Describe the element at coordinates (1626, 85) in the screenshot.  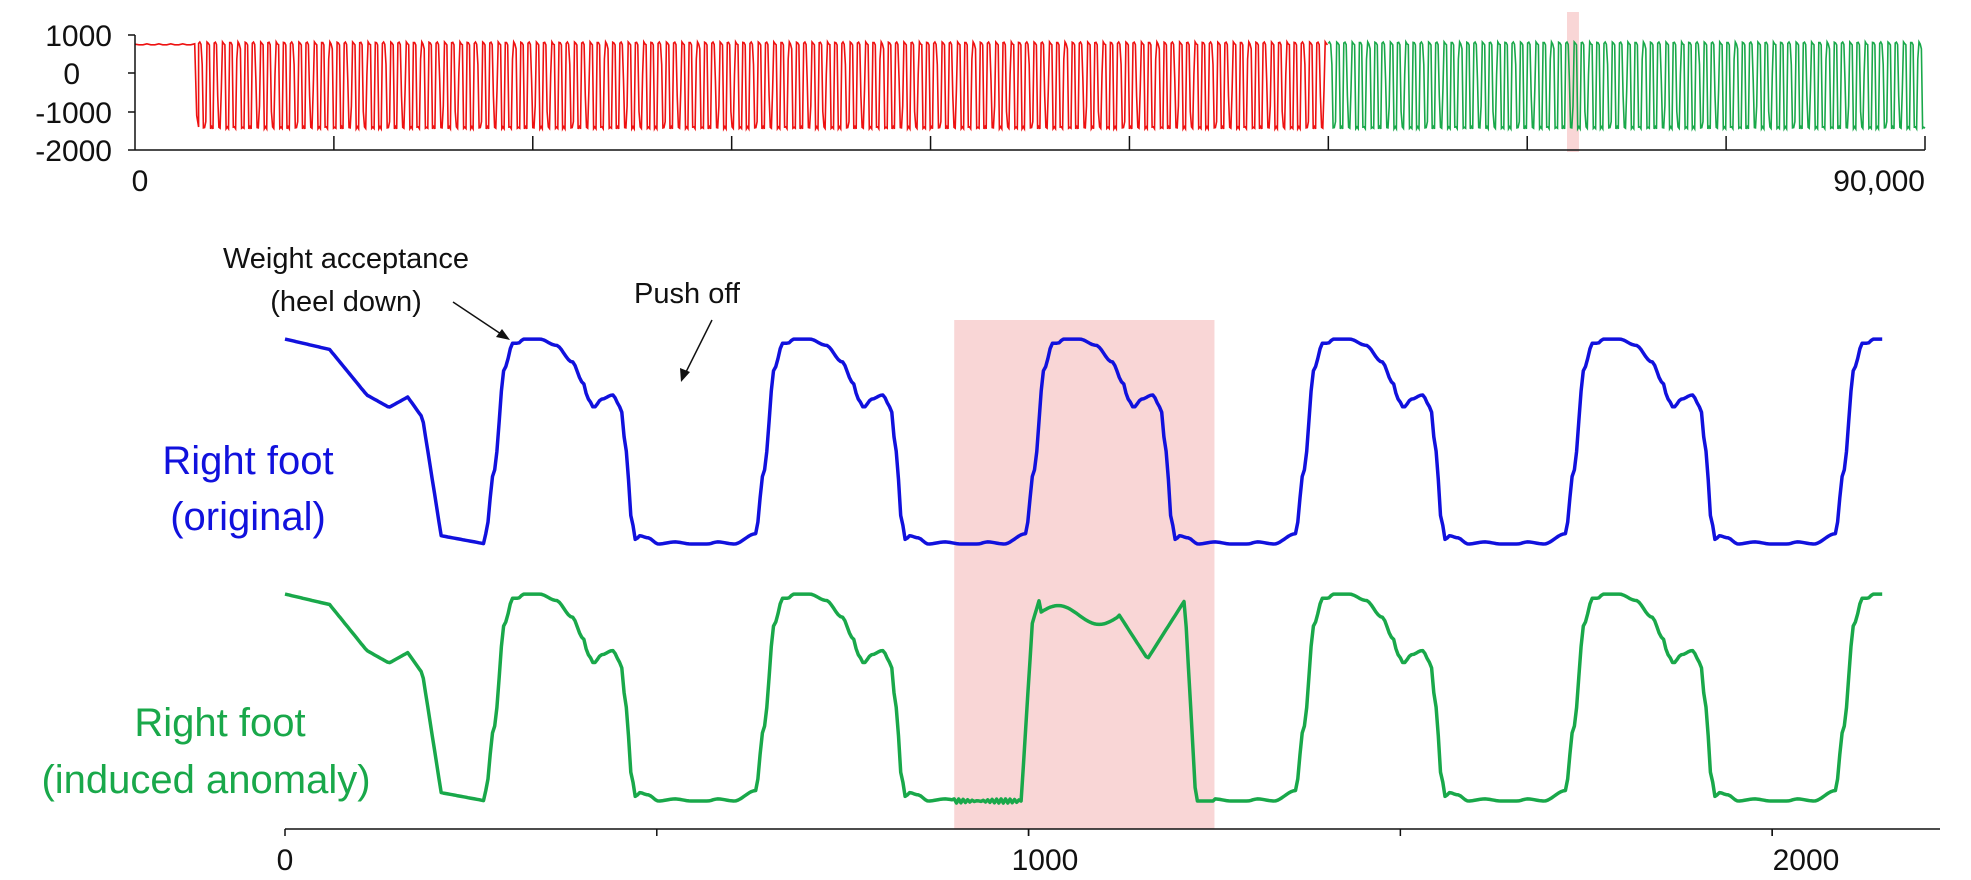
I see `overview-series-line-test` at that location.